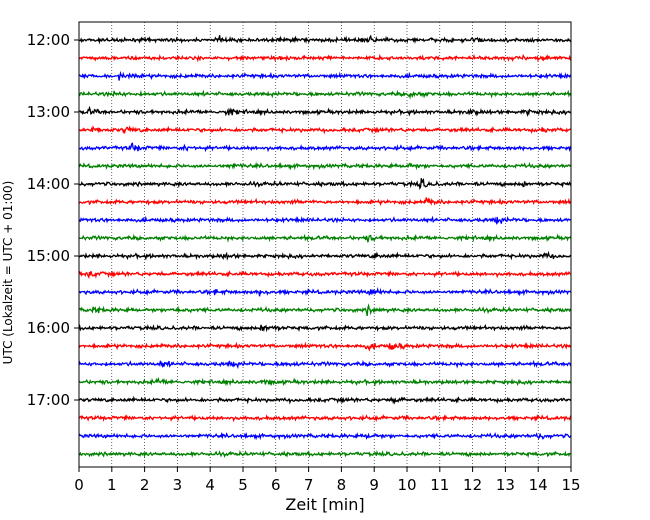 The width and height of the screenshot is (650, 520). What do you see at coordinates (48, 400) in the screenshot?
I see `y-tick-label: 17:00` at bounding box center [48, 400].